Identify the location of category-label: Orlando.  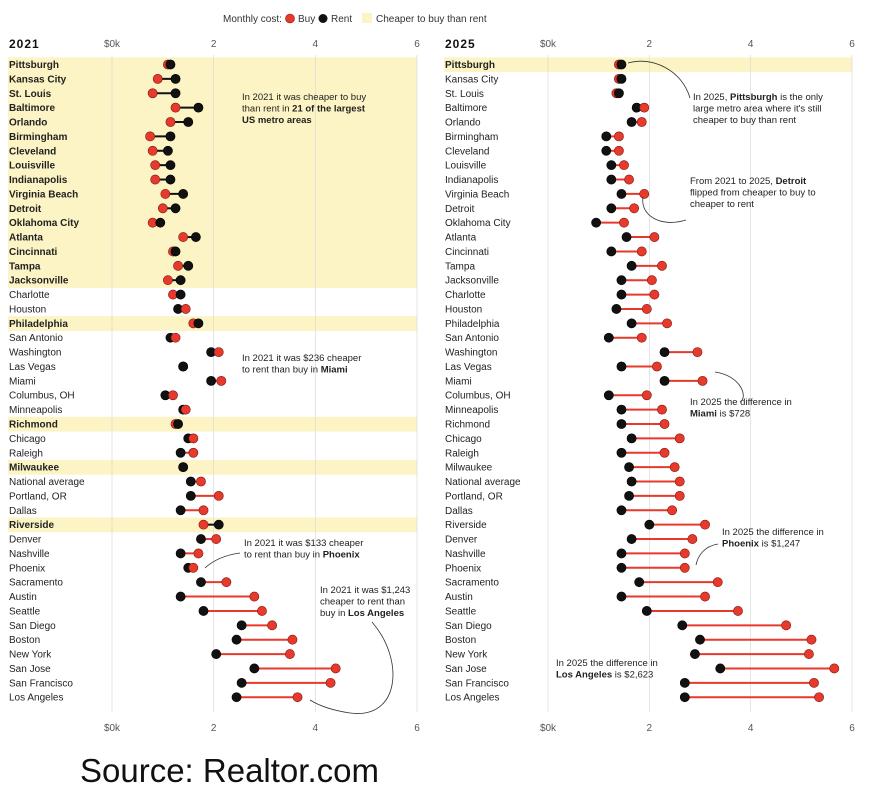
(463, 123).